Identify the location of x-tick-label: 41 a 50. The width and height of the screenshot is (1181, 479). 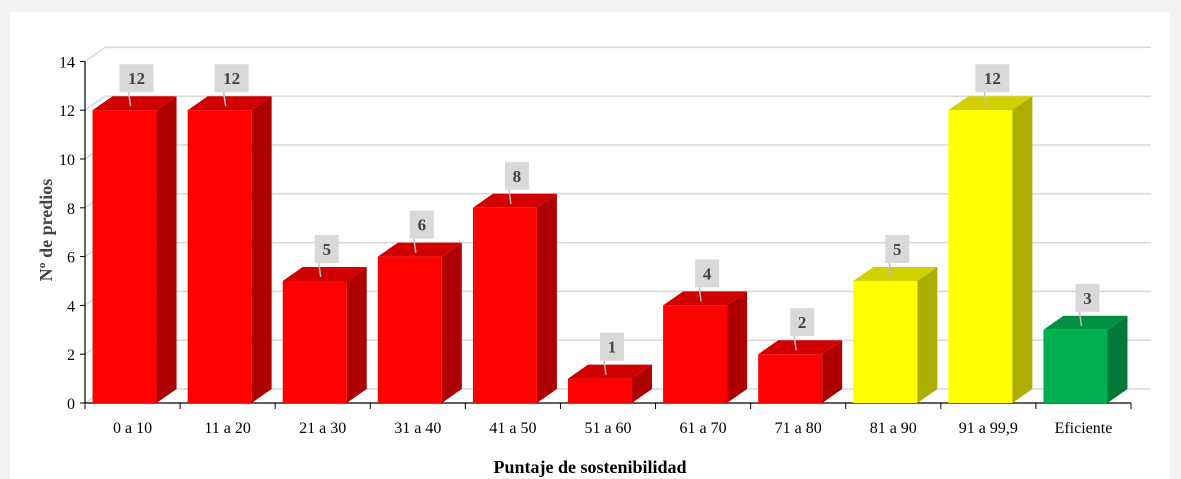
(512, 428).